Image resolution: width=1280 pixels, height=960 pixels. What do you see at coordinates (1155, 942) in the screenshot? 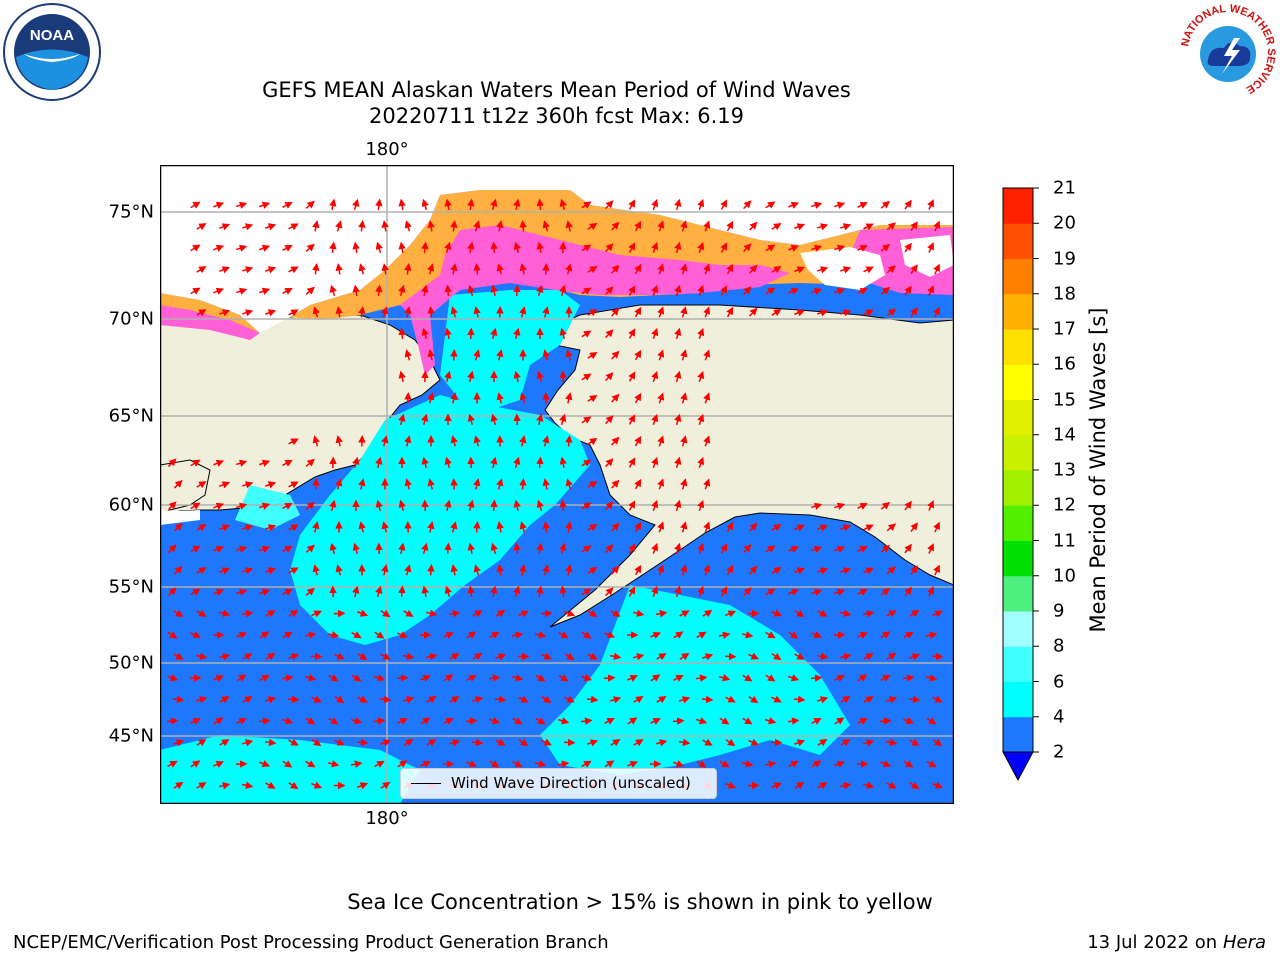
I see `footer-date-text: 13 Jul 2022 on` at bounding box center [1155, 942].